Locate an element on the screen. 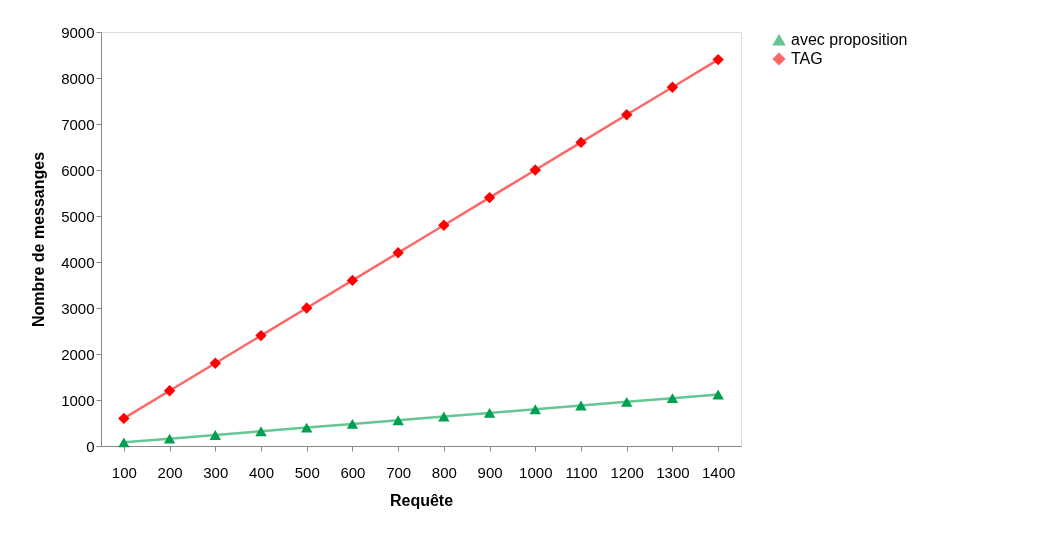  y-tick-label: 9000 is located at coordinates (78, 32).